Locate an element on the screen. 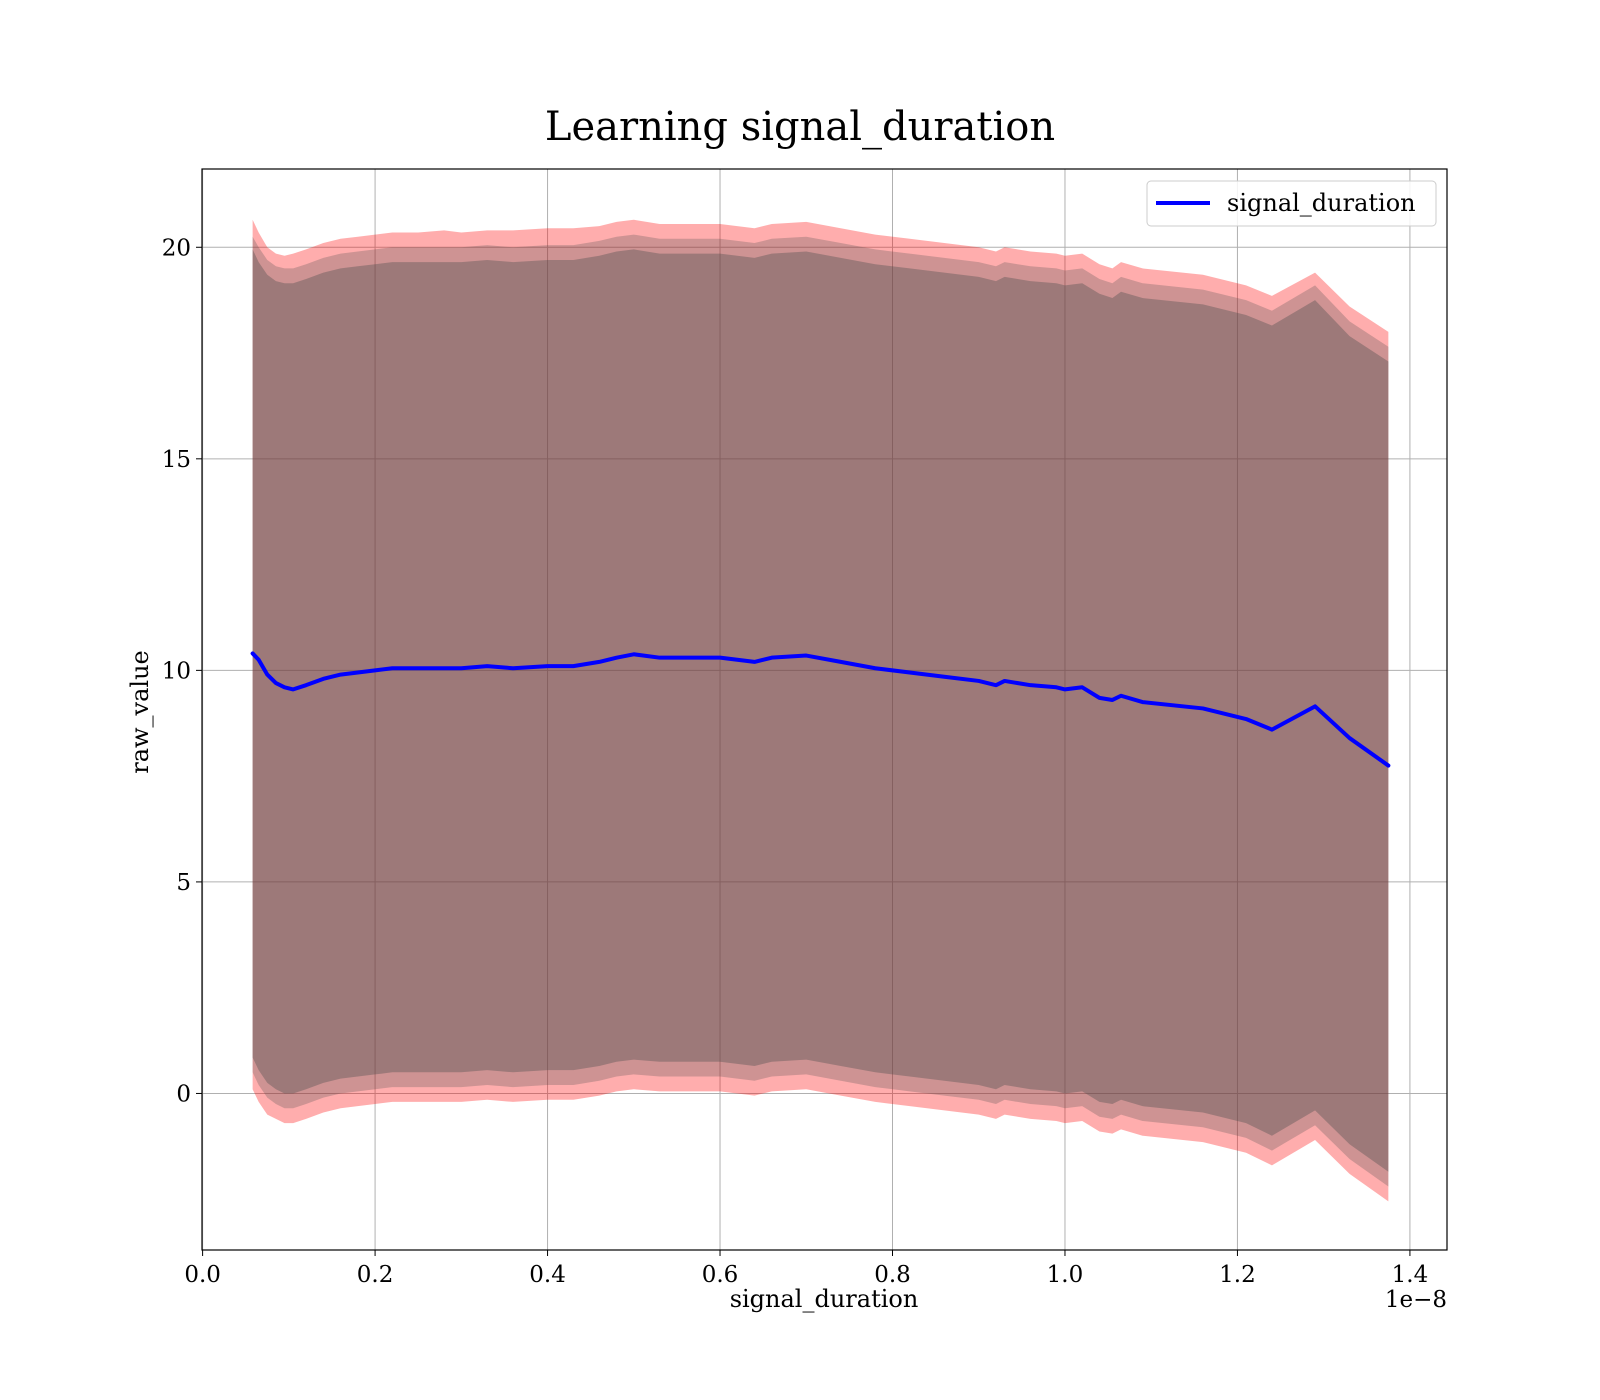  legend: signal_duration is located at coordinates (1291, 203).